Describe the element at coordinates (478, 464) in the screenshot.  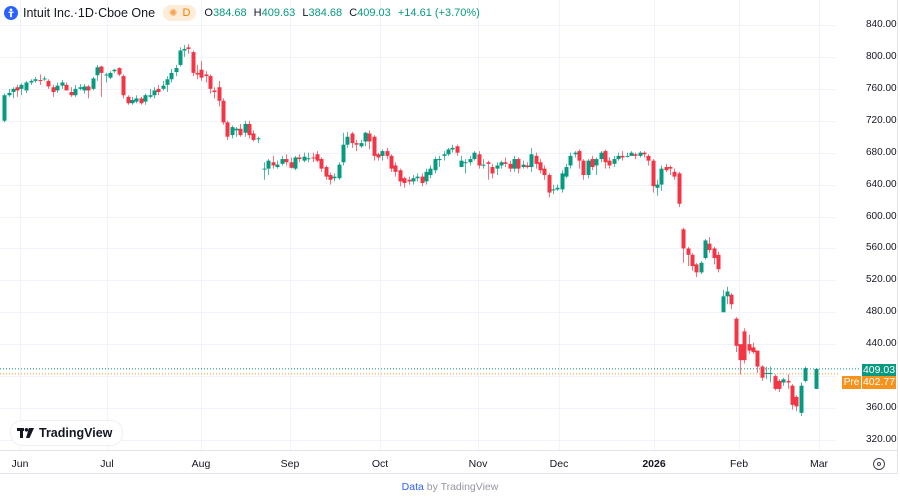
I see `time-tick-label: Nov` at that location.